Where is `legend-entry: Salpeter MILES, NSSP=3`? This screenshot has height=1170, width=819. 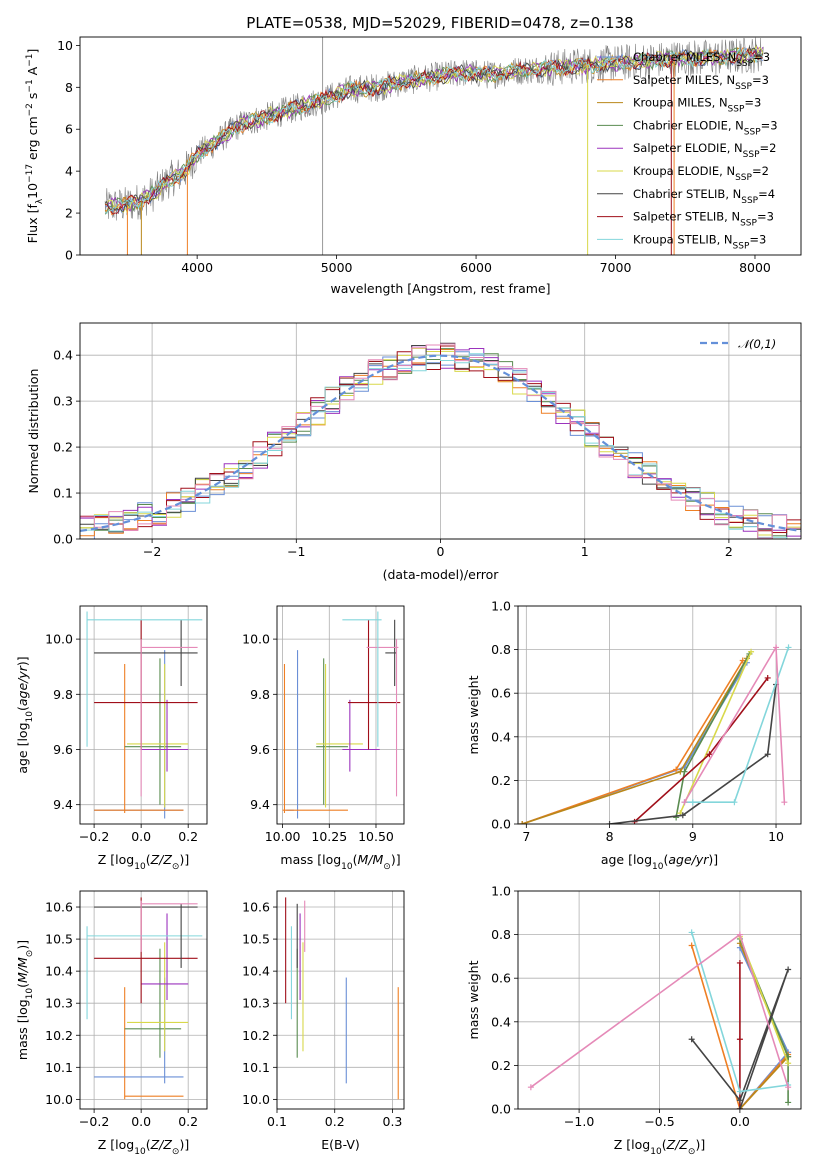 legend-entry: Salpeter MILES, NSSP=3 is located at coordinates (701, 82).